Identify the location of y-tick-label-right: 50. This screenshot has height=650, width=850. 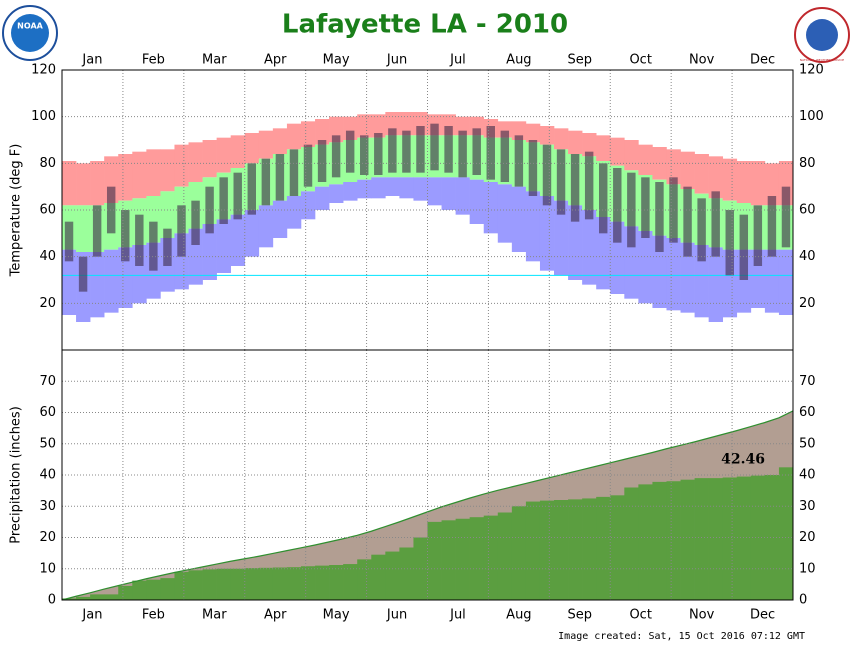
(807, 443).